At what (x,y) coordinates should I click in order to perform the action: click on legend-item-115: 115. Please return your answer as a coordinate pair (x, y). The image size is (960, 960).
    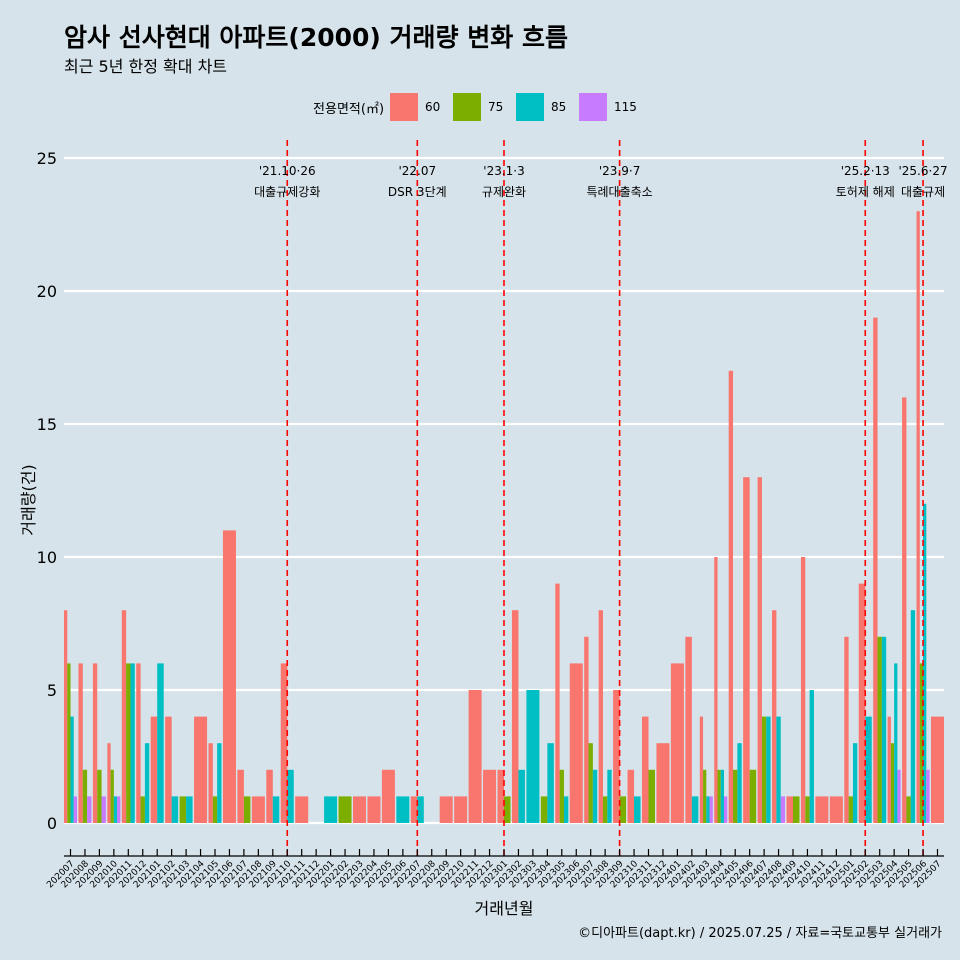
    Looking at the image, I should click on (608, 107).